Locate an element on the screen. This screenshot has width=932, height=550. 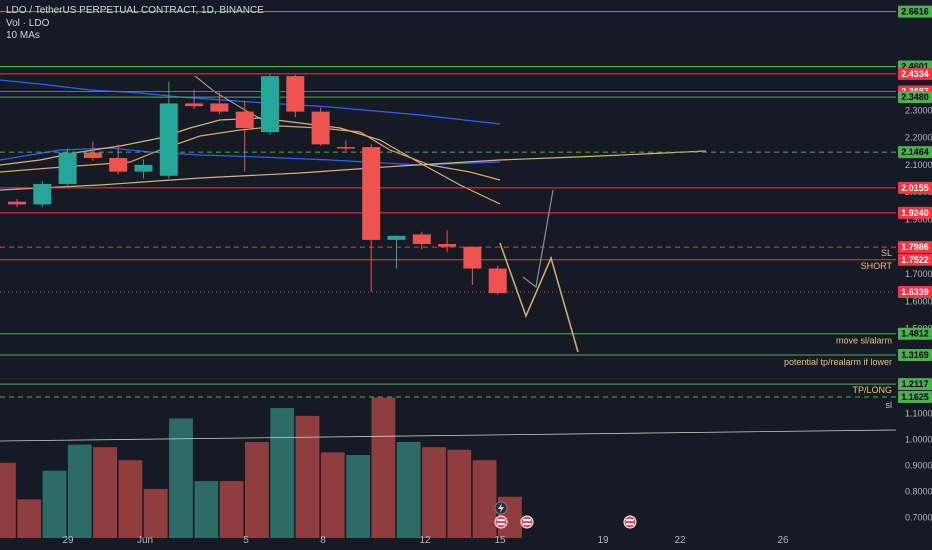
annotation-label: SL is located at coordinates (886, 253).